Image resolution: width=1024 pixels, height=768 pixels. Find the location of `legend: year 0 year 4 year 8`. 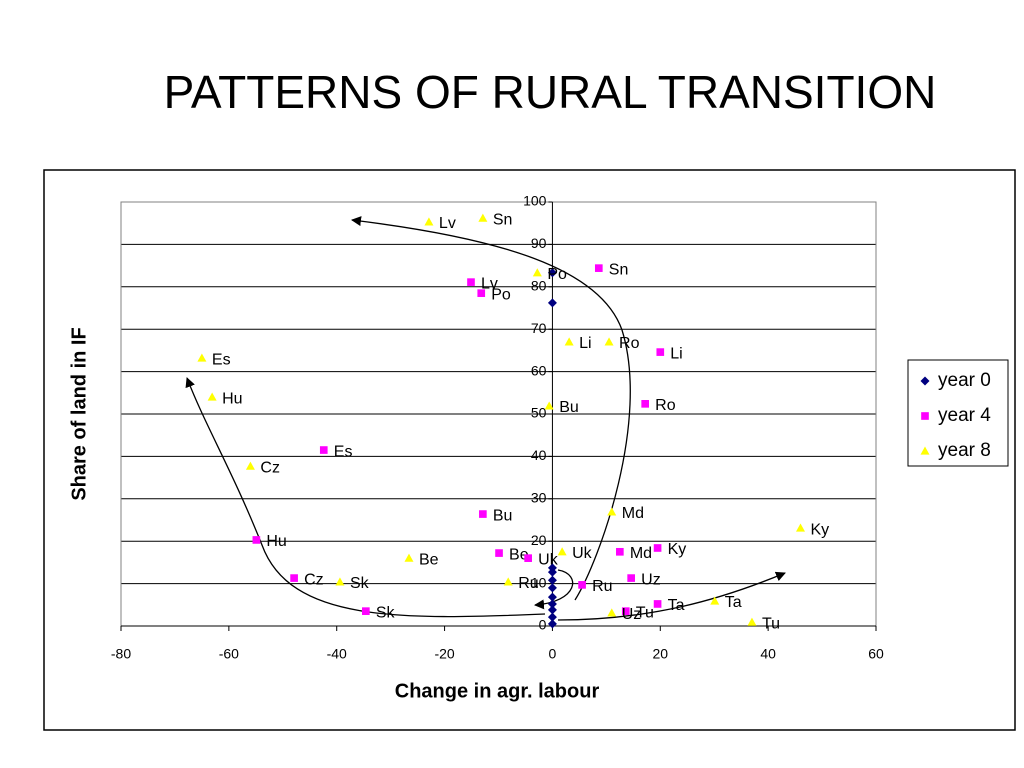

legend: year 0 year 4 year 8 is located at coordinates (955, 415).